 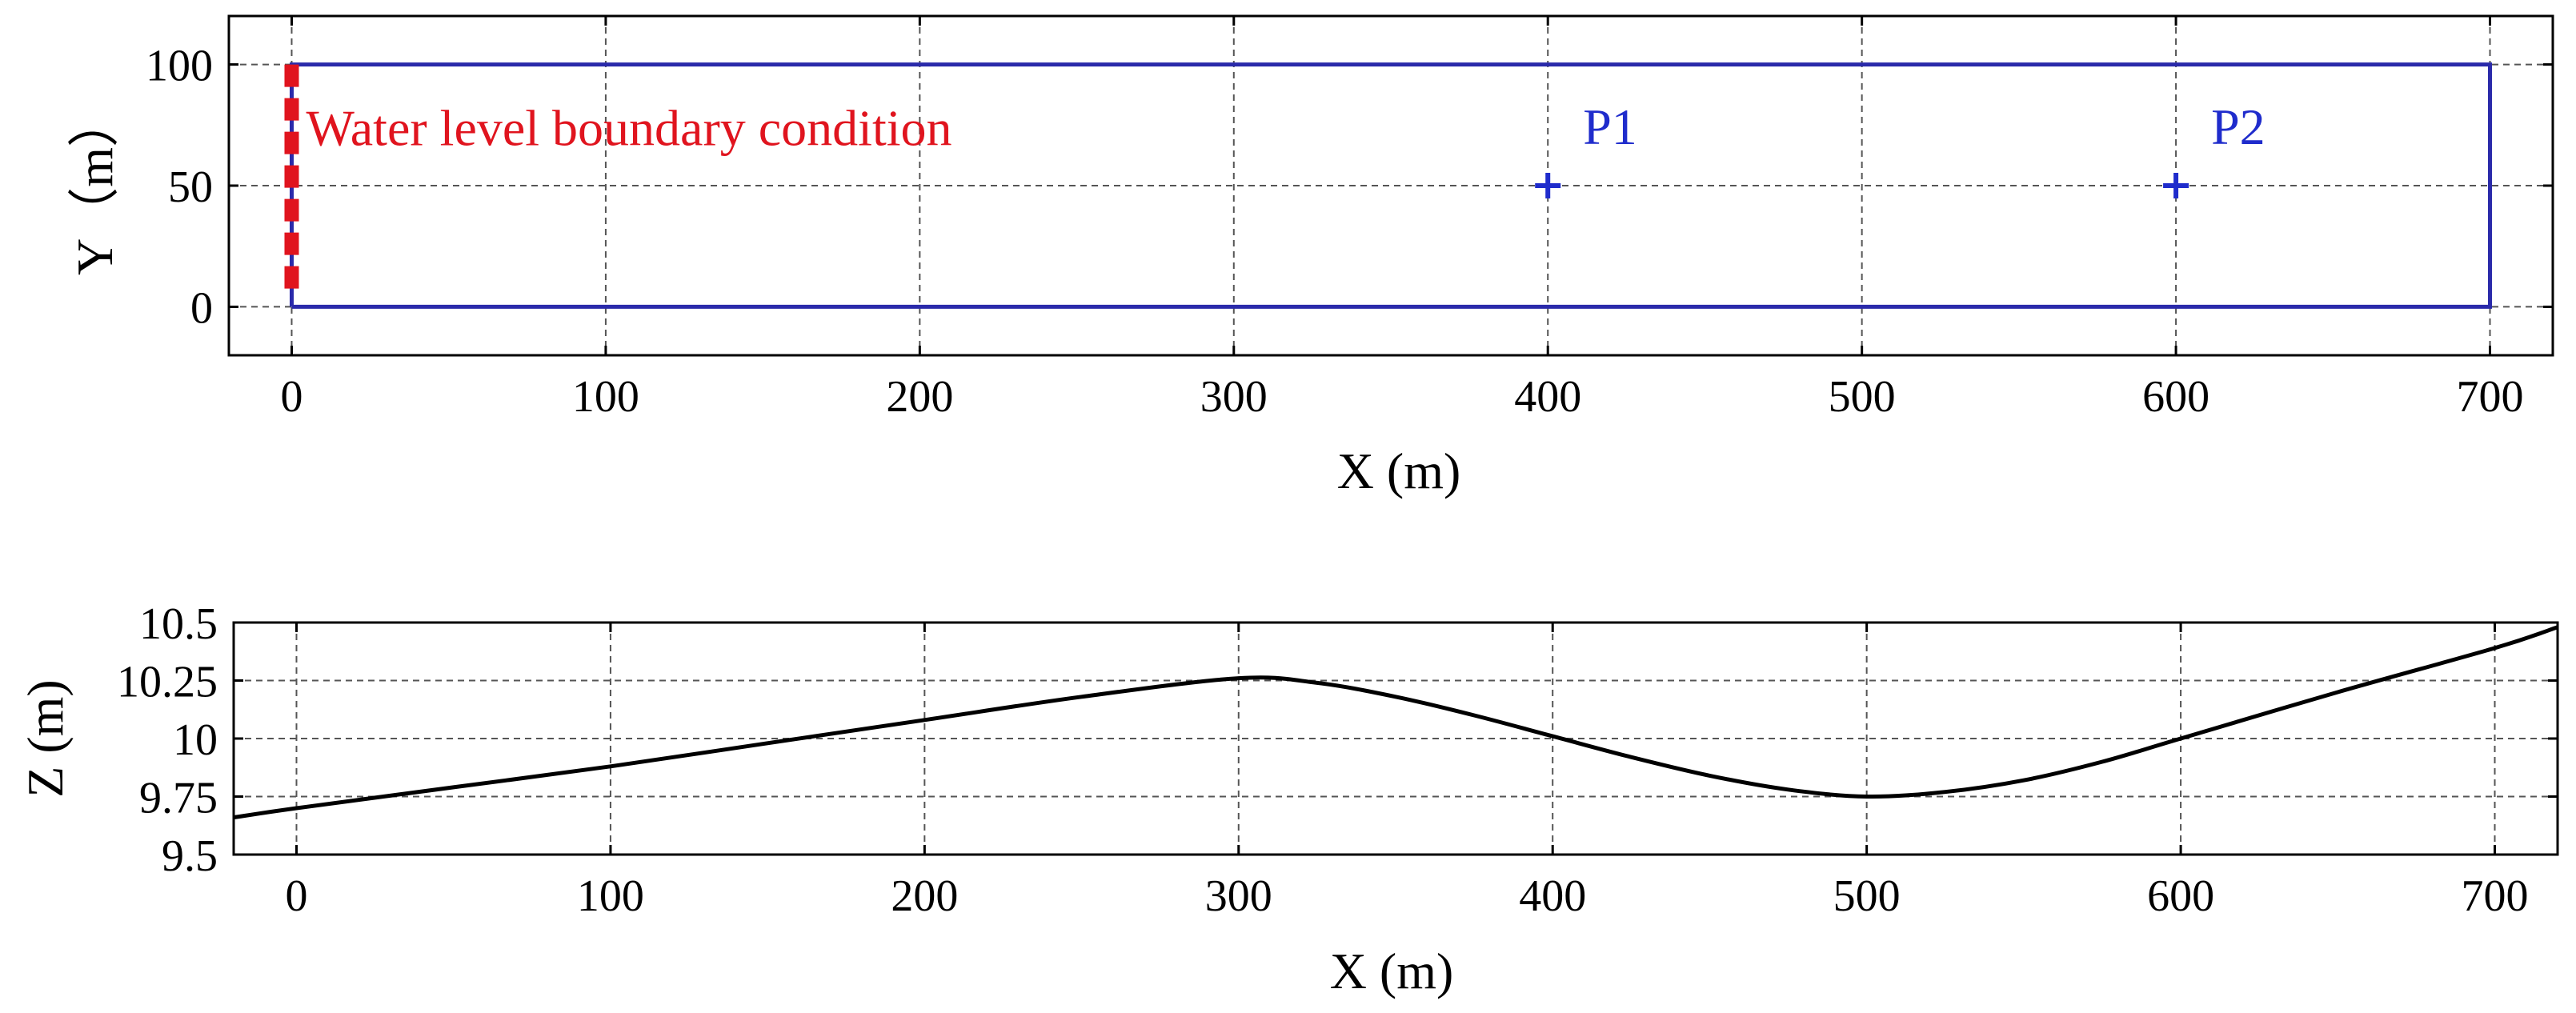 What do you see at coordinates (195, 740) in the screenshot?
I see `bottom-y-tick-label: 10` at bounding box center [195, 740].